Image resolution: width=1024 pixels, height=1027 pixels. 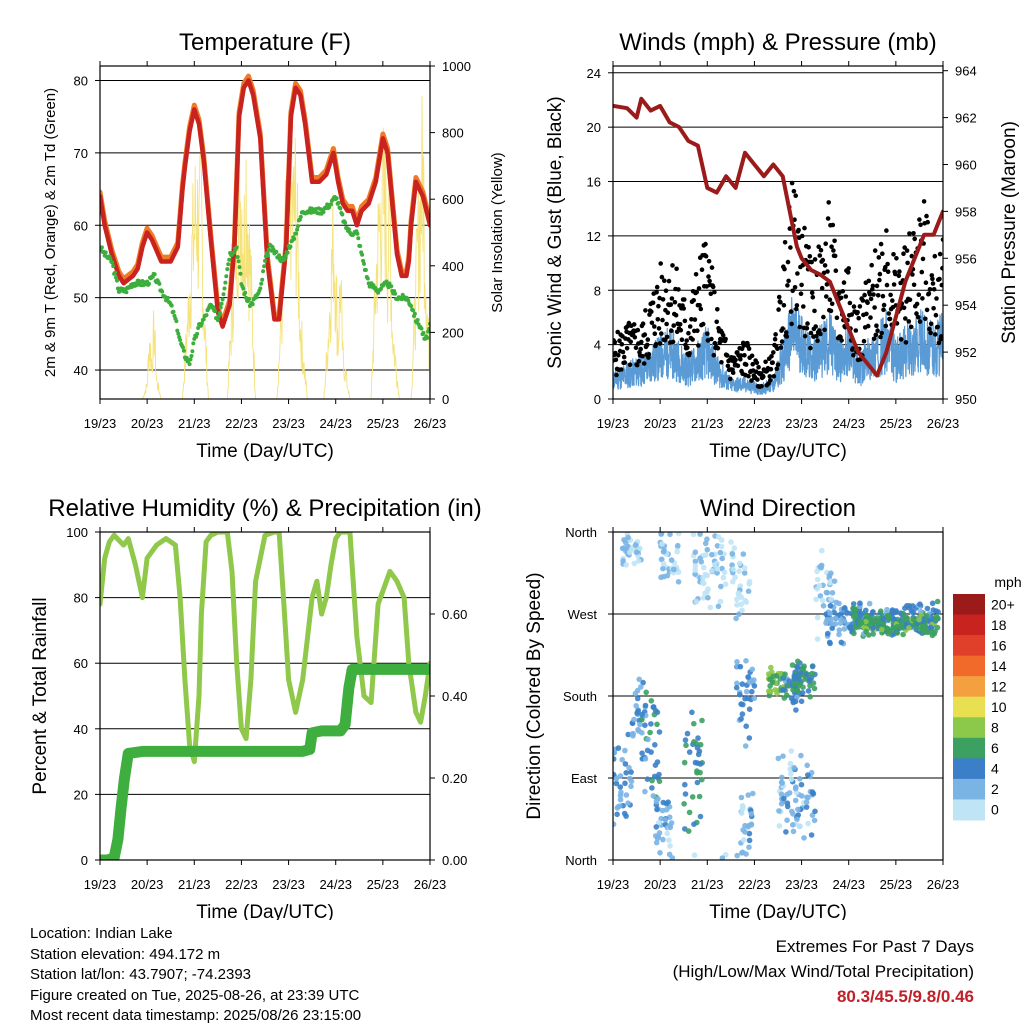 What do you see at coordinates (288, 884) in the screenshot?
I see `x-tick-label: 23/23` at bounding box center [288, 884].